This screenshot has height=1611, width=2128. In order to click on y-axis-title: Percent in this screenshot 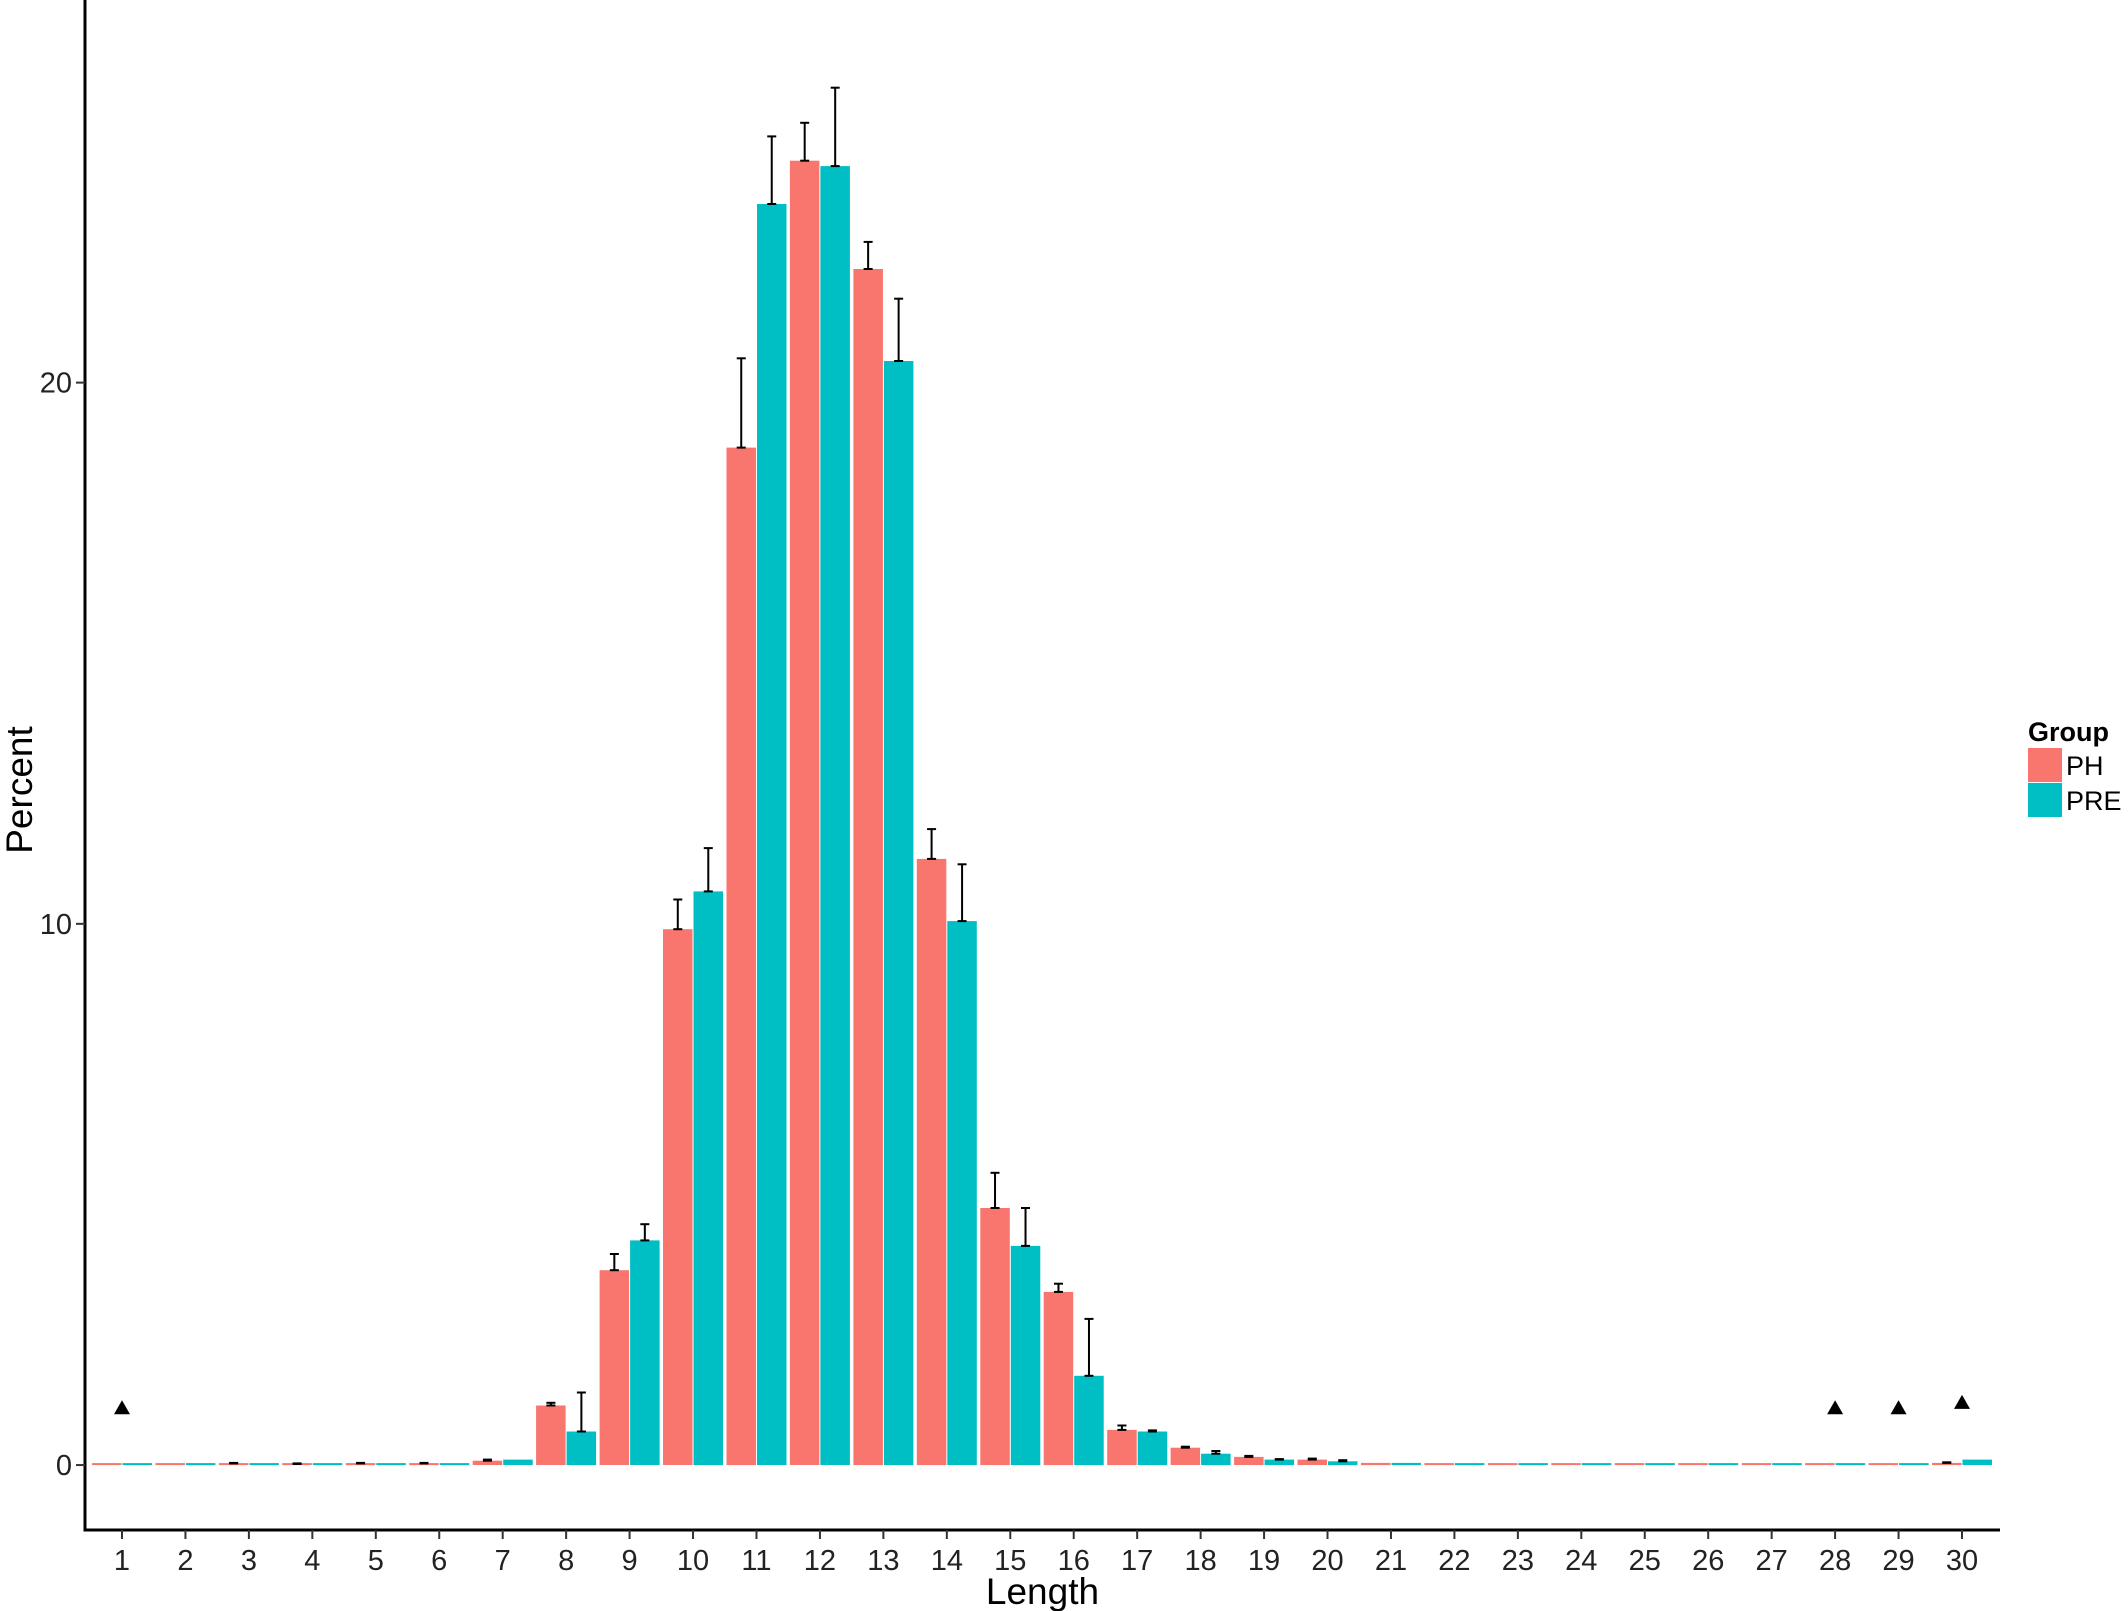, I will do `click(20, 790)`.